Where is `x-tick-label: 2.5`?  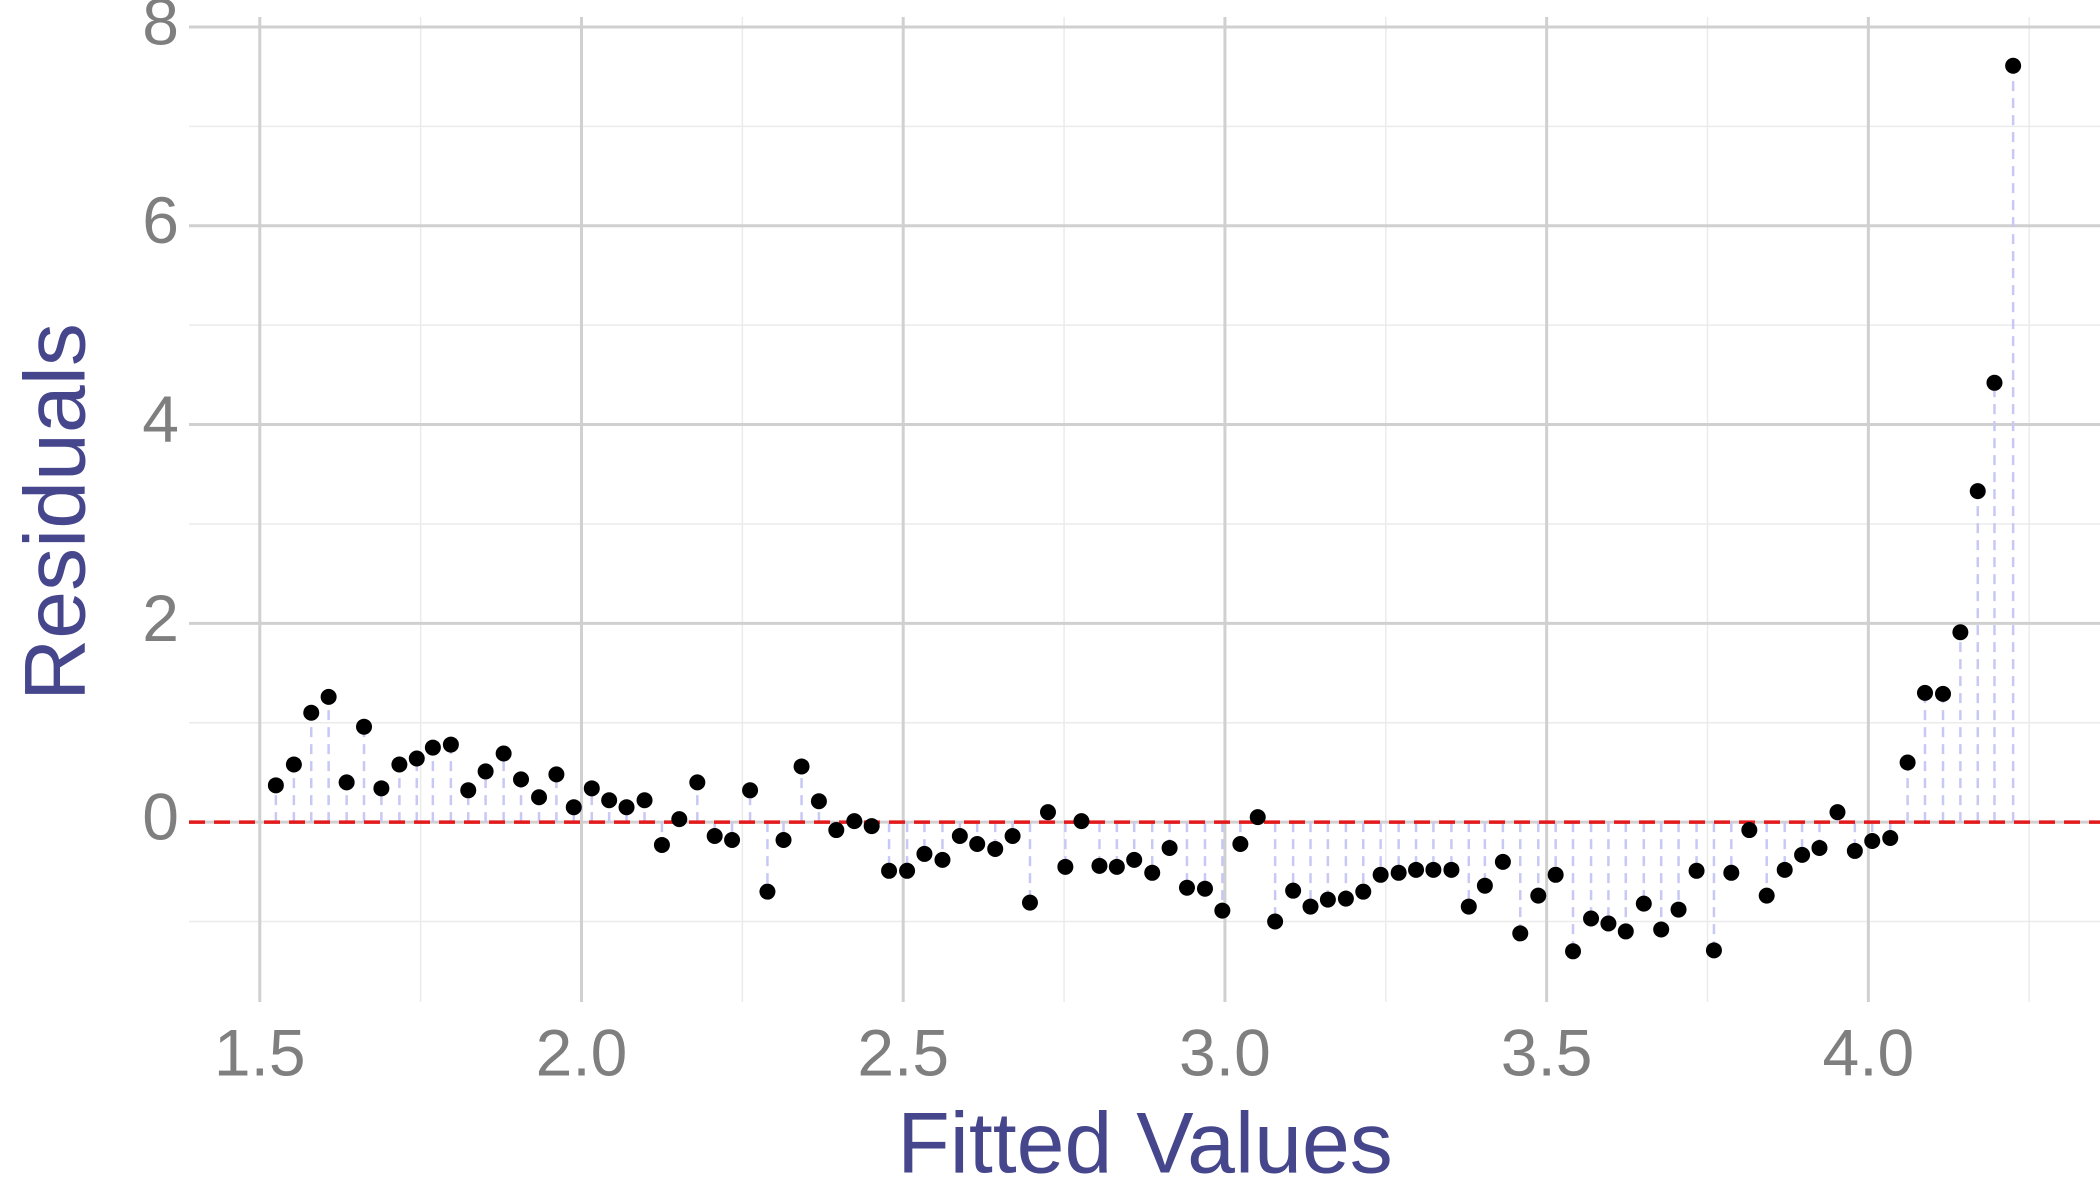 x-tick-label: 2.5 is located at coordinates (903, 1052).